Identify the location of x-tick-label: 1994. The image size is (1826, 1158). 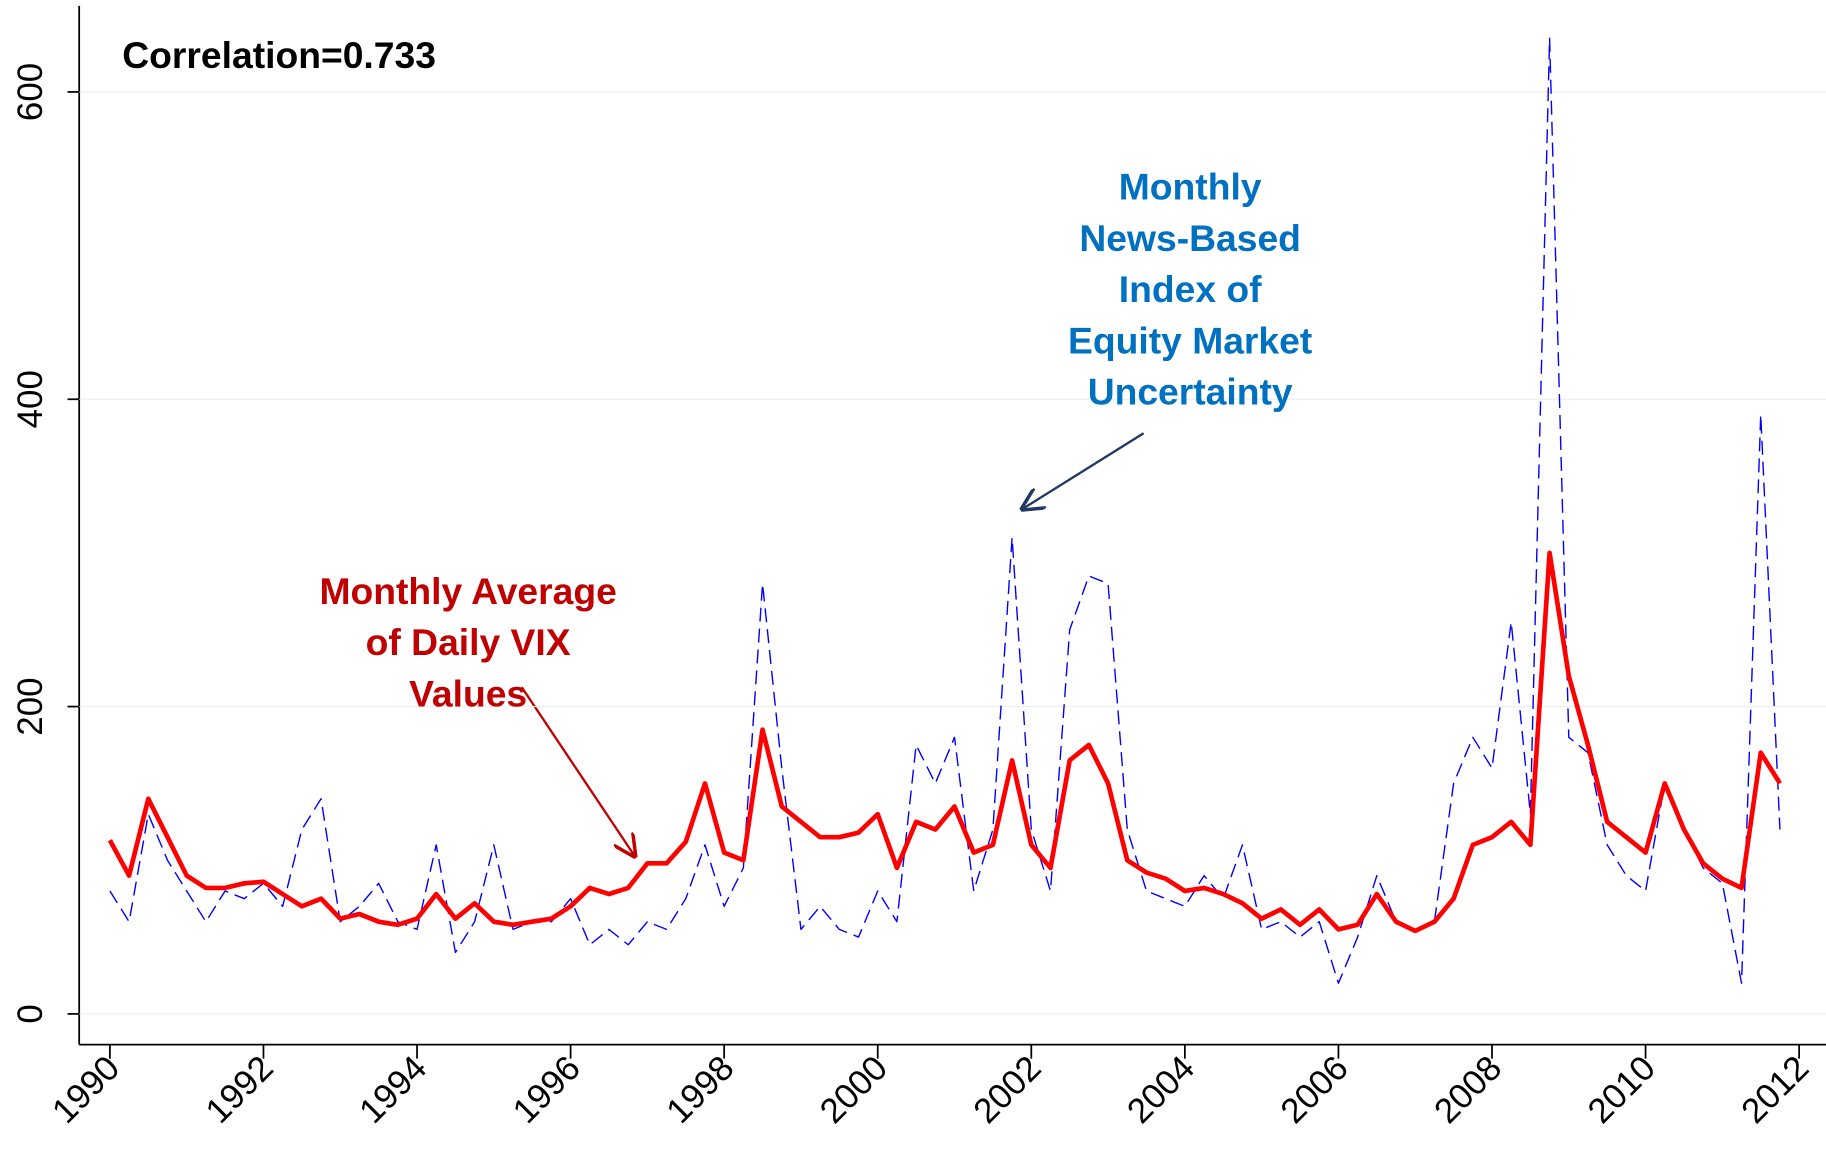
(393, 1089).